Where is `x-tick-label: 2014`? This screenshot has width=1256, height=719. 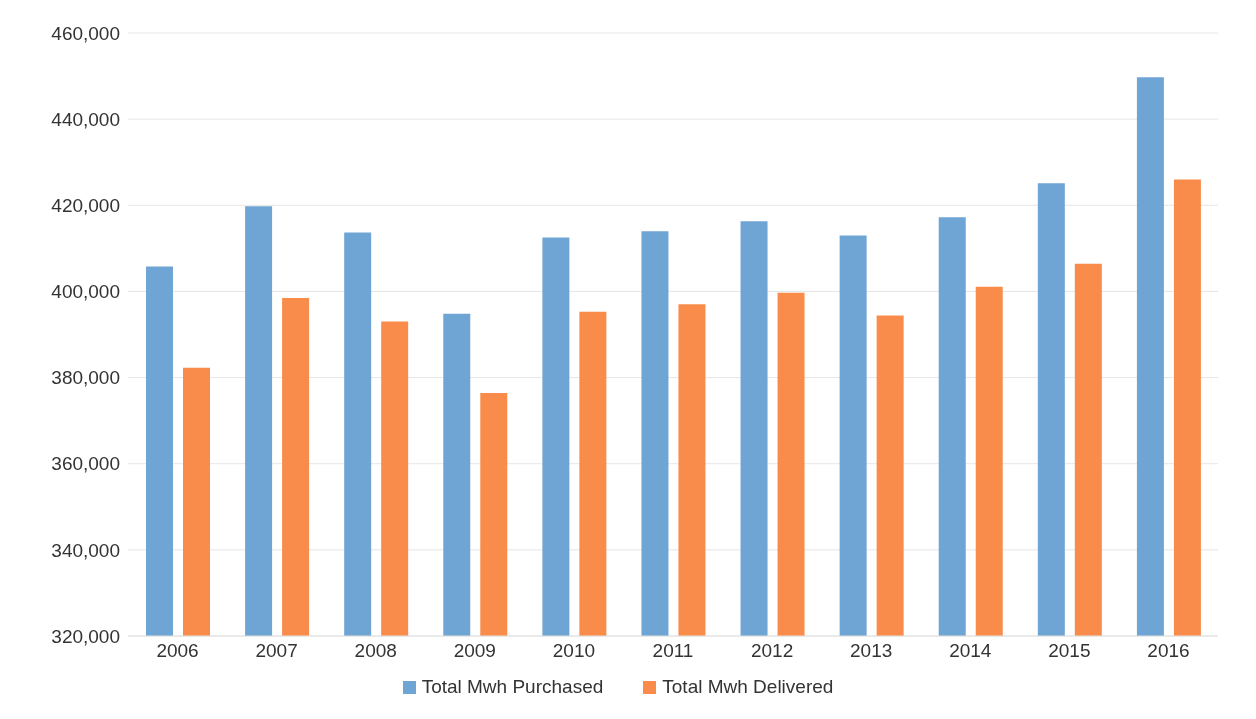
x-tick-label: 2014 is located at coordinates (970, 651).